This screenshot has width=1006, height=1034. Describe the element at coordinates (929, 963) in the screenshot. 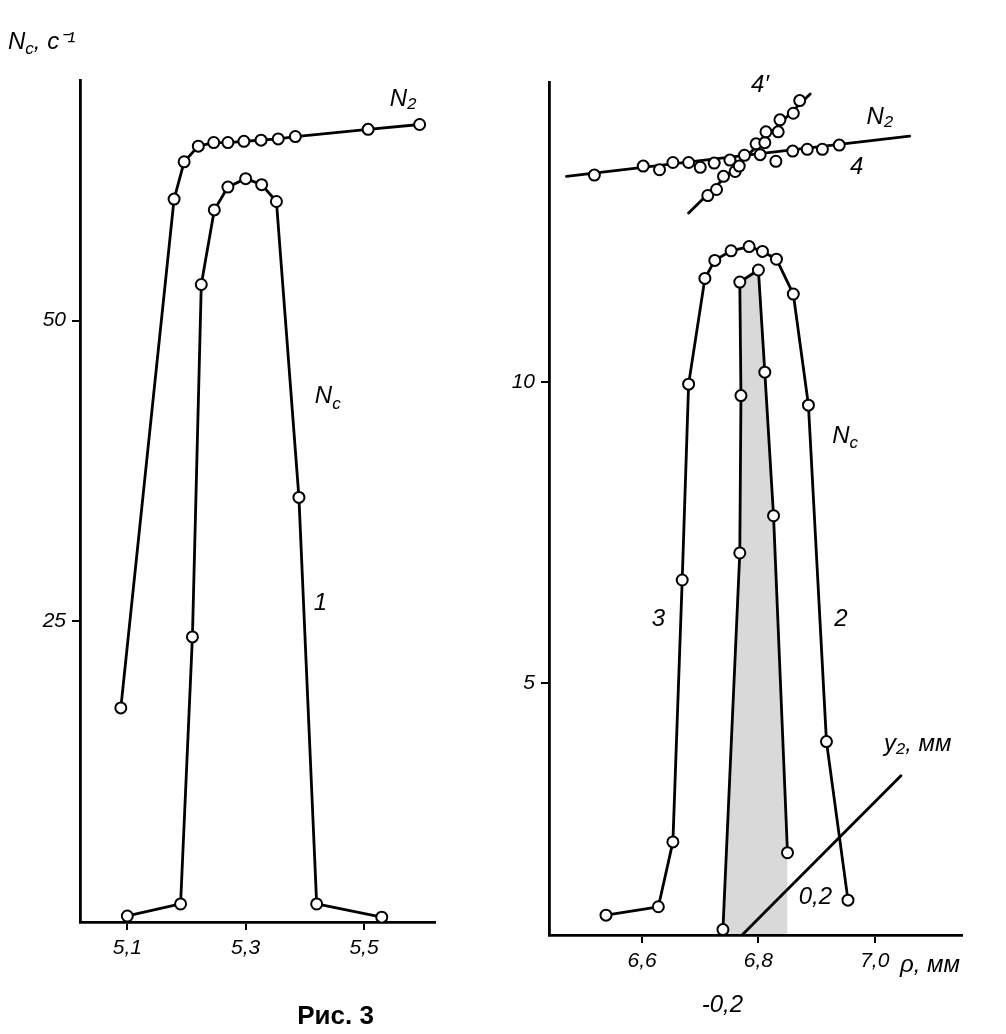

I see `x-axis-title: ρ, мм` at that location.